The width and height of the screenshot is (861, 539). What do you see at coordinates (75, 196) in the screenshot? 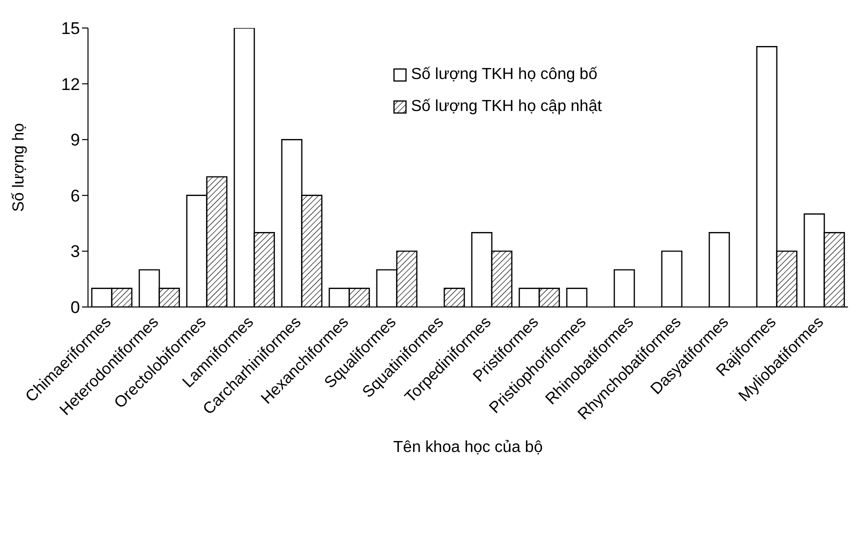
I see `y-tick-label: 6` at bounding box center [75, 196].